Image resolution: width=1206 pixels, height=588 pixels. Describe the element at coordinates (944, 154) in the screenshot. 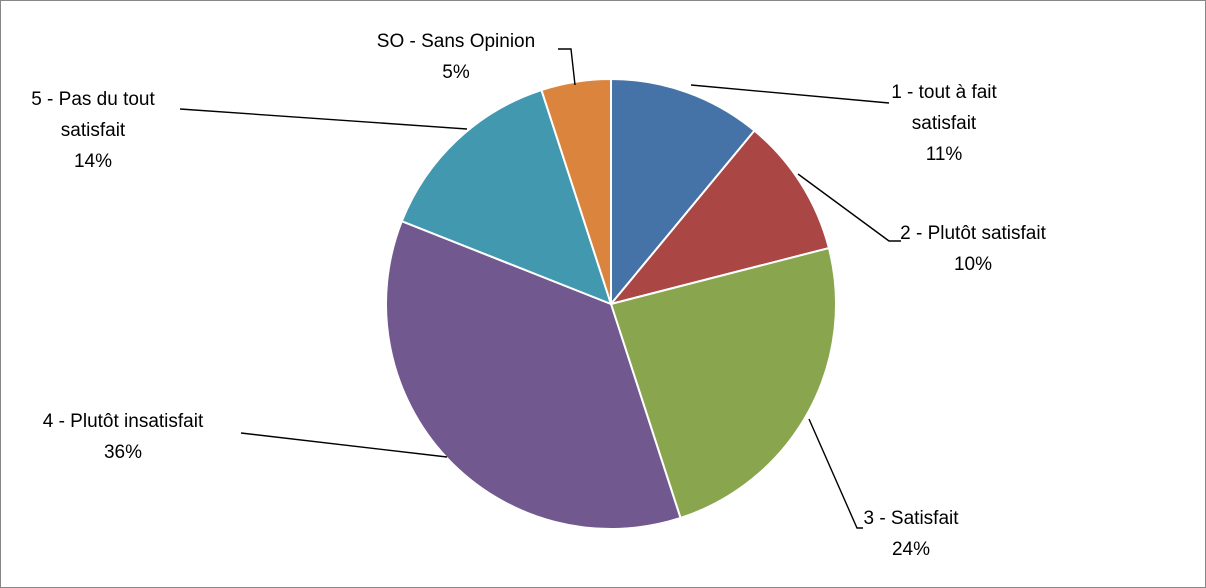

I see `data-label-percent-1: 11%` at that location.